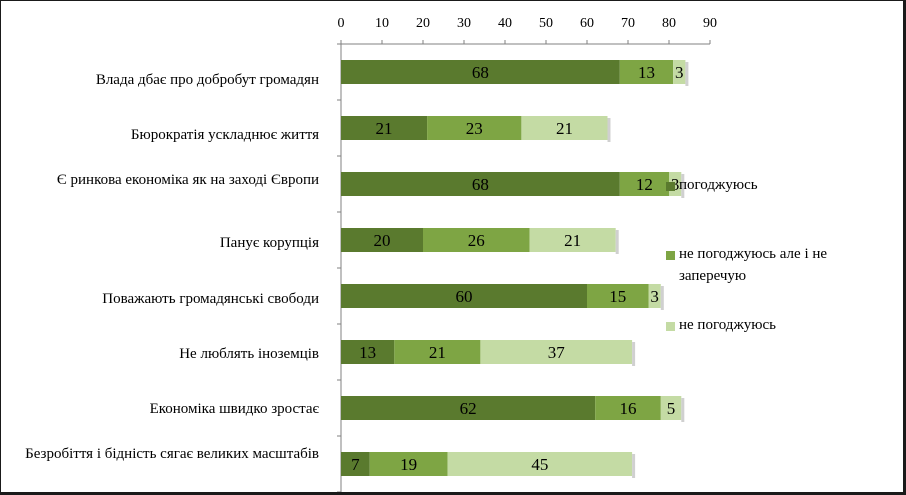 The height and width of the screenshot is (495, 906). I want to click on data-label: 23, so click(474, 128).